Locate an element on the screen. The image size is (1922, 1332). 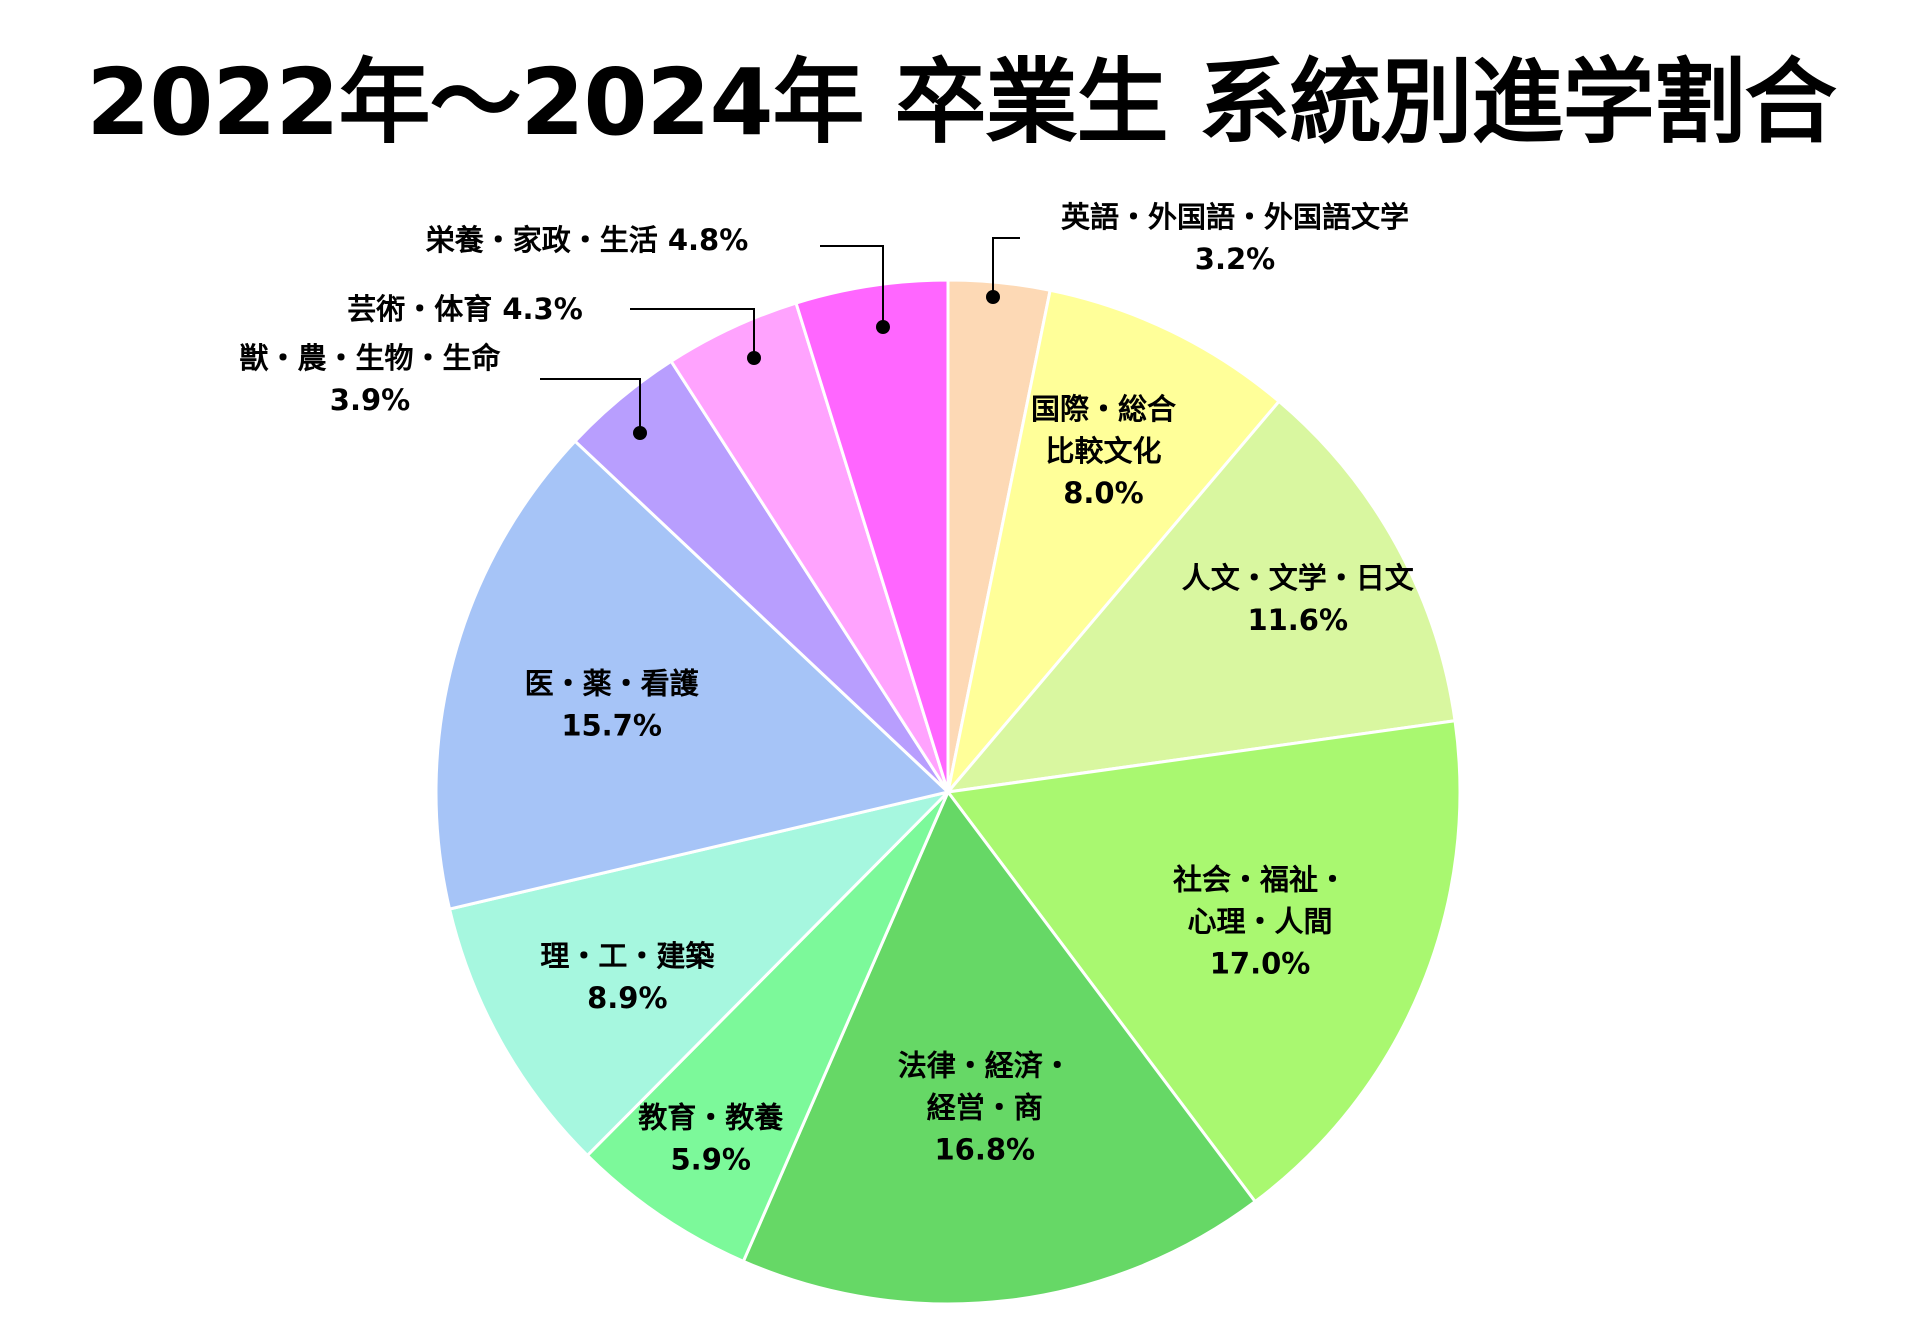
slice-label-line: 心理・人間 is located at coordinates (1260, 922).